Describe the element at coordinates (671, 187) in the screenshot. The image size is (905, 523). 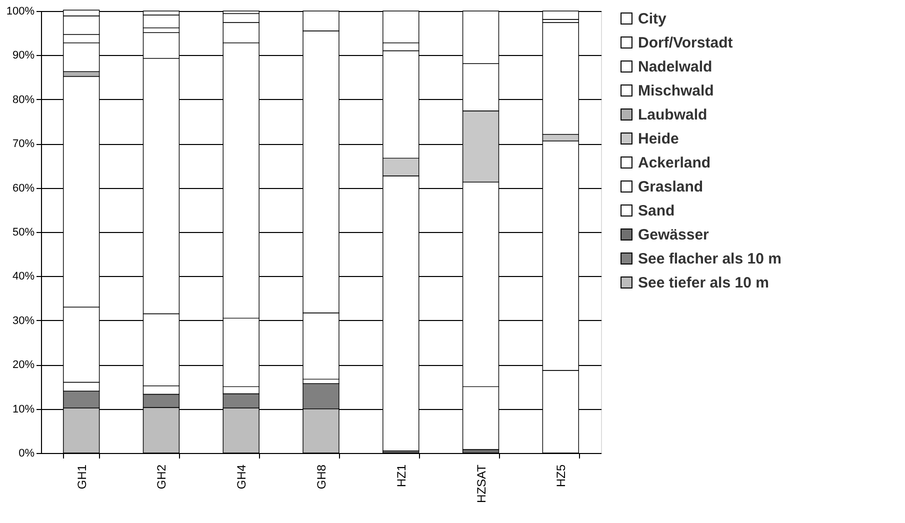
I see `legend-label: Grasland` at that location.